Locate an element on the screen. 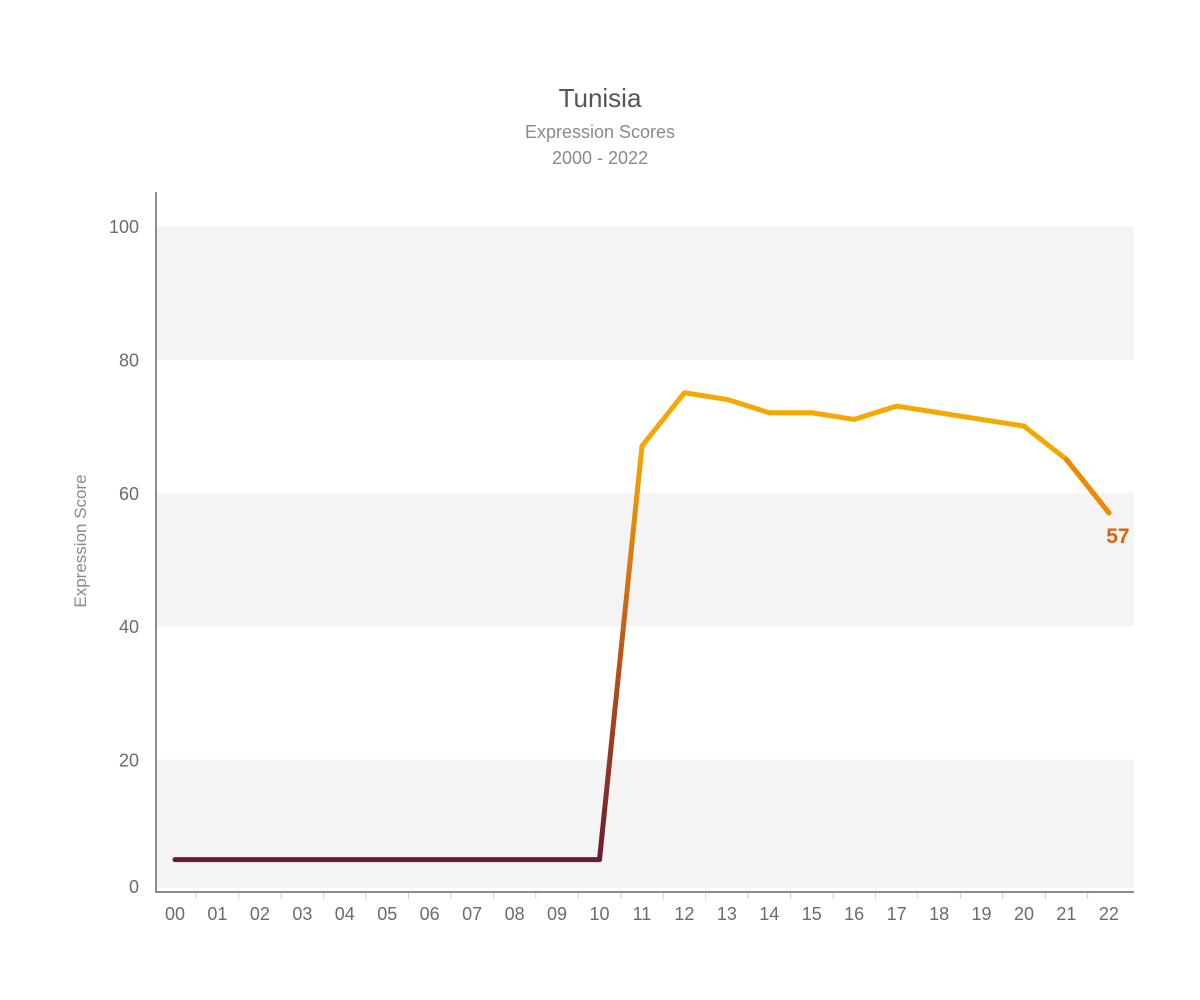 This screenshot has height=1000, width=1200. x-tick-label: 20 is located at coordinates (1024, 914).